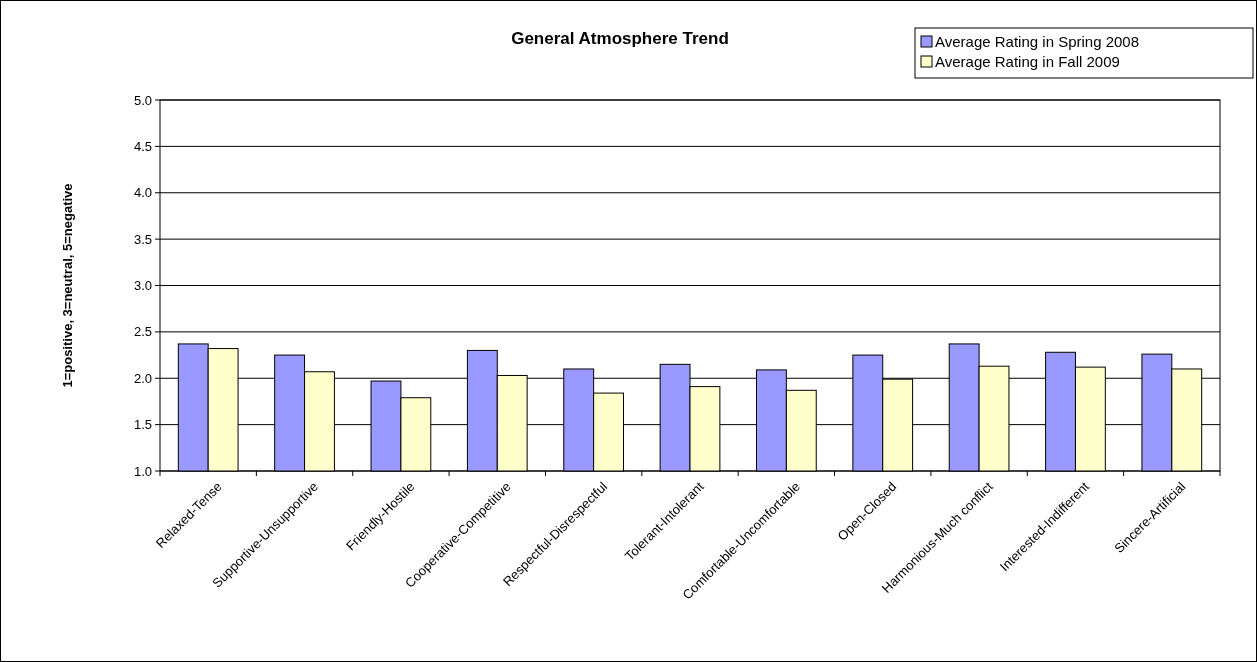 Image resolution: width=1257 pixels, height=662 pixels. I want to click on y-axis-title: 1=positive, 3=neutral, 5=negative, so click(67, 285).